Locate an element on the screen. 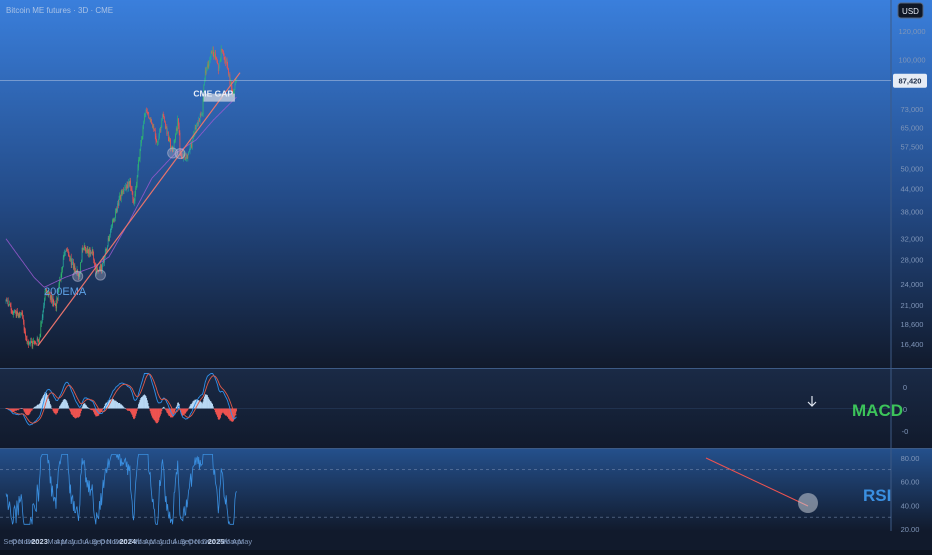 The image size is (932, 555). last-price-tag-label: 87,420 is located at coordinates (910, 81).